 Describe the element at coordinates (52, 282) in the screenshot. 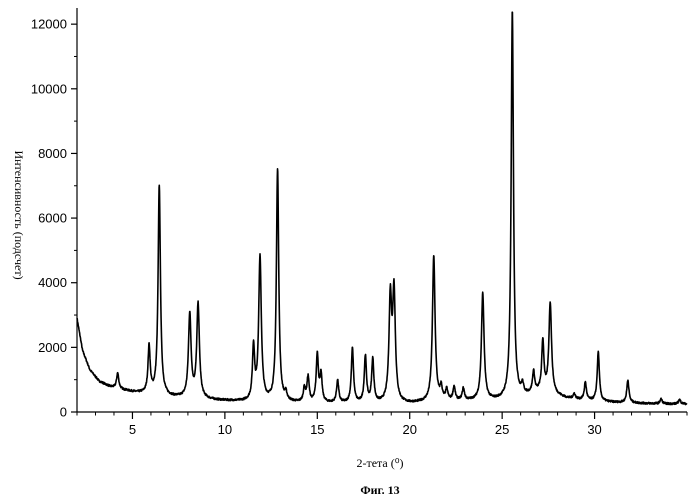

I see `y-tick-label: 4000` at that location.